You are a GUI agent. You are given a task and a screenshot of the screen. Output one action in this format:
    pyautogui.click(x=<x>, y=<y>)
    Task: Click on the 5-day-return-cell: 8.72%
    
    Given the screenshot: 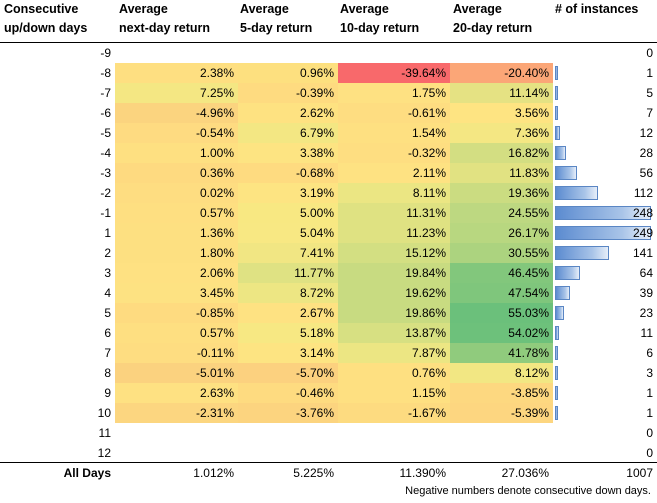 What is the action you would take?
    pyautogui.click(x=288, y=293)
    